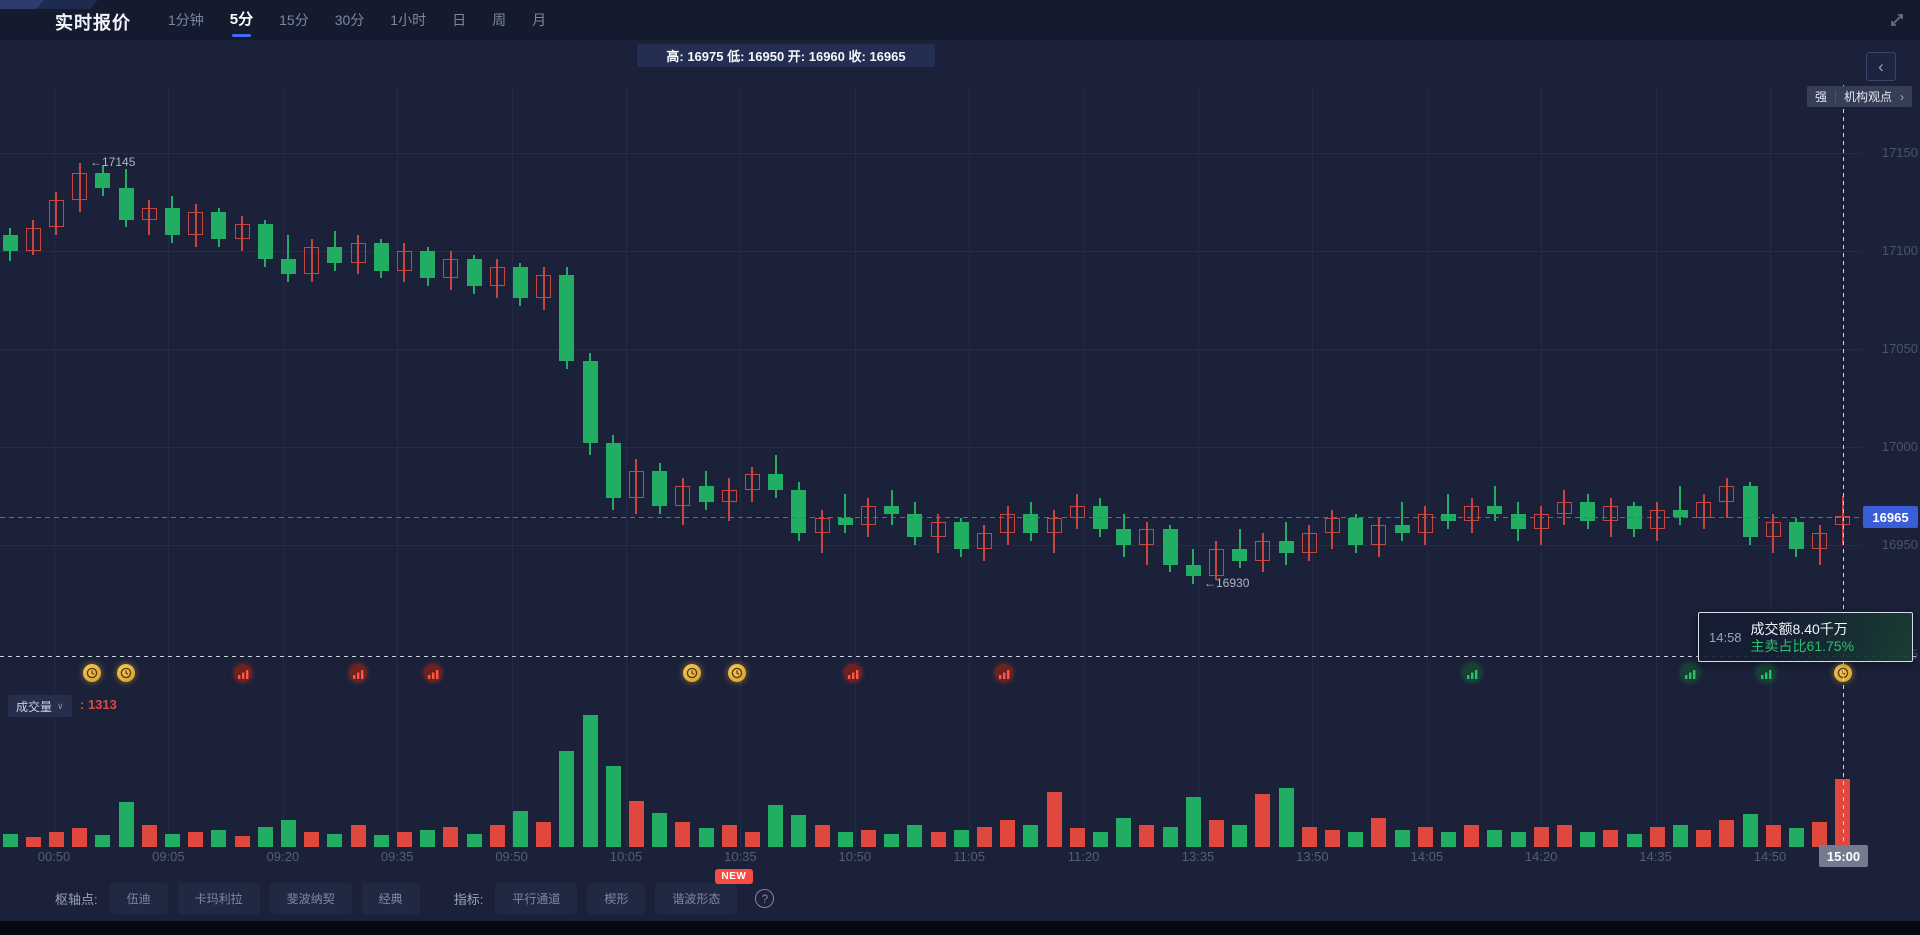 This screenshot has height=935, width=1920. I want to click on indicator-button-parallel-channel: 平行通道, so click(536, 898).